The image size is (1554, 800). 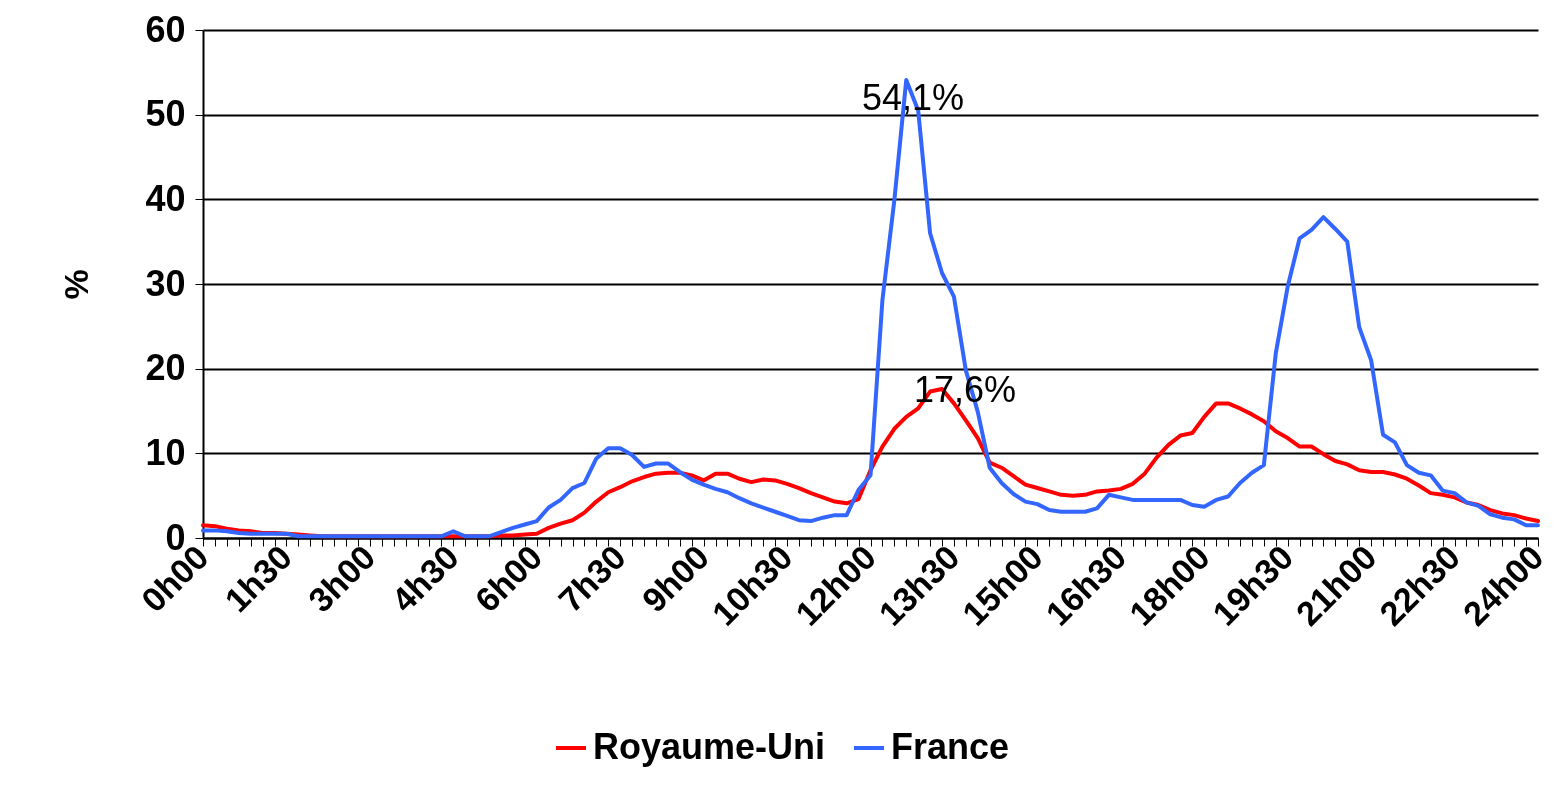 I want to click on y-tick-label: 10, so click(x=165, y=452).